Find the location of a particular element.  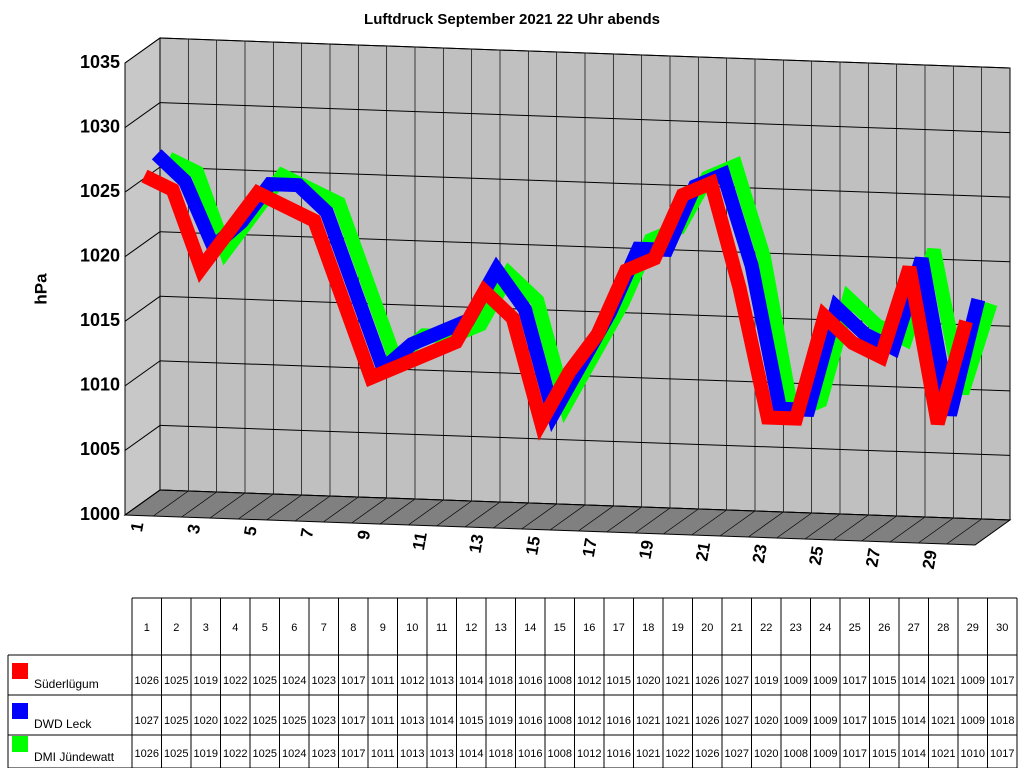

y-tick-label: 1015 is located at coordinates (100, 320).